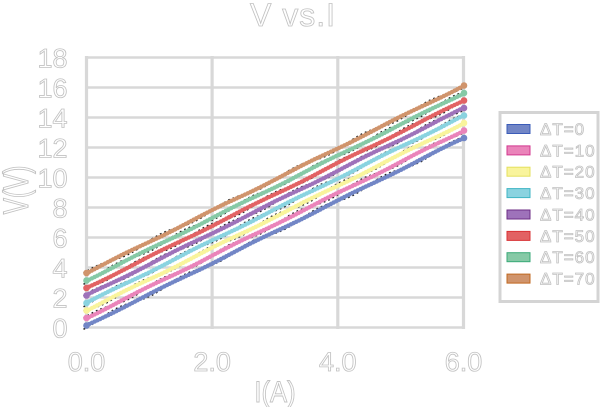 The width and height of the screenshot is (612, 407). I want to click on svg-text: V vs.I, so click(293, 16).